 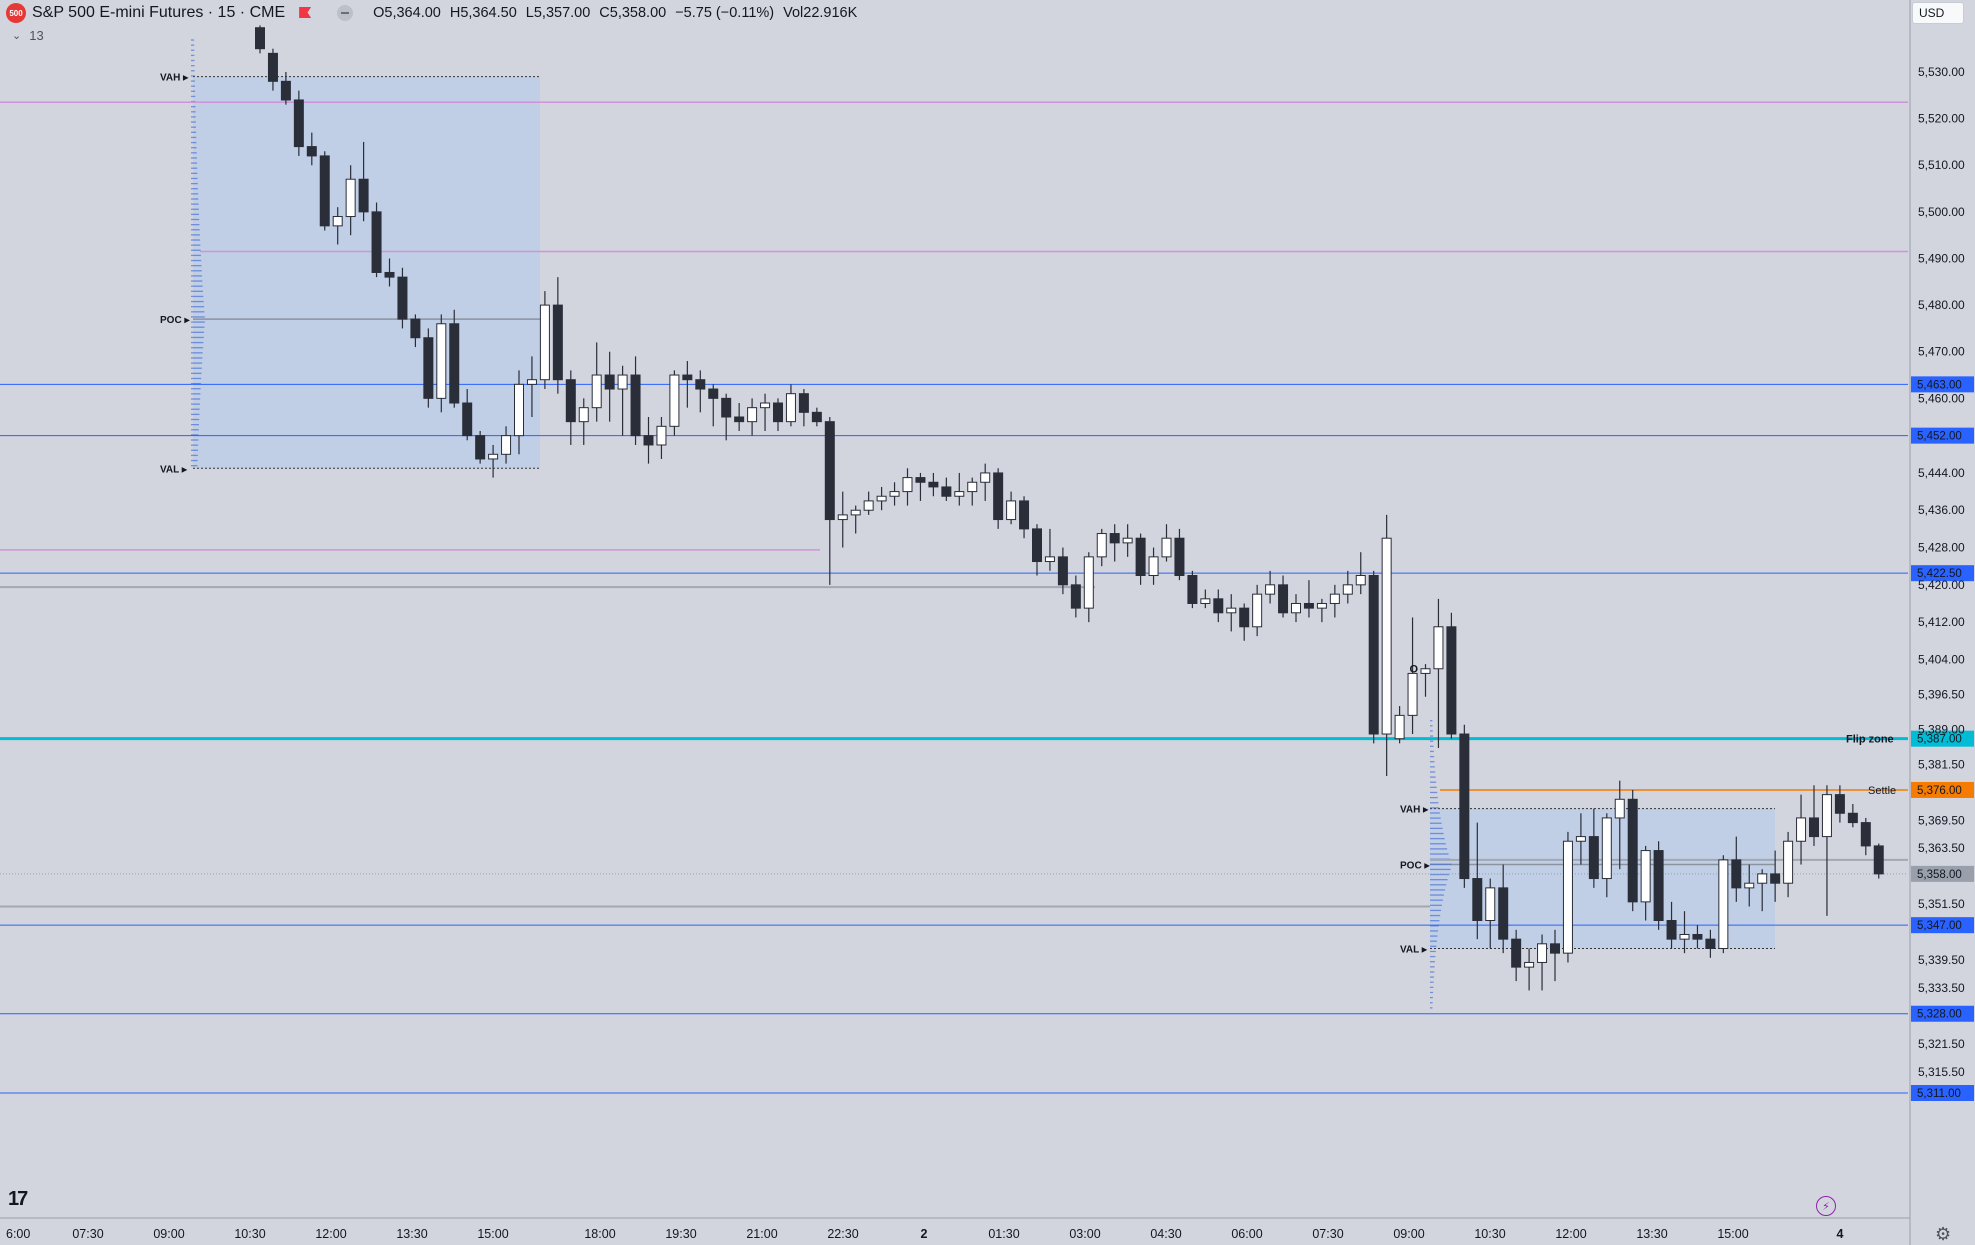 I want to click on price-tag-label: 5,376.00, so click(x=1939, y=791).